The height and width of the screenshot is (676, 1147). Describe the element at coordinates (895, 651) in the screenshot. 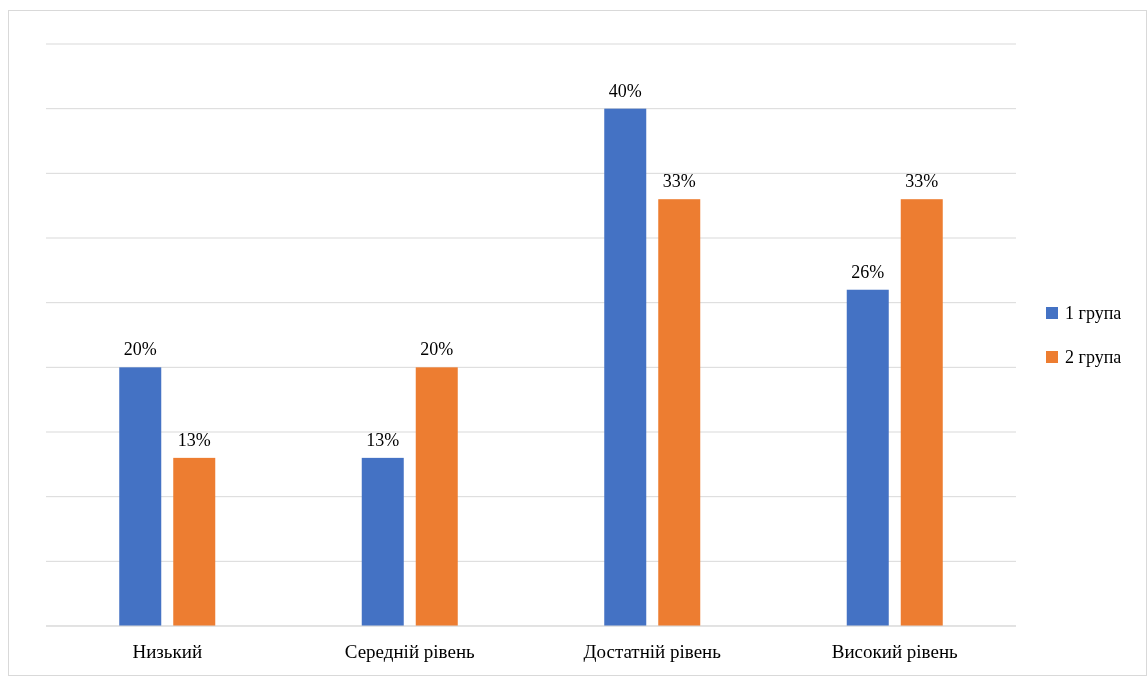

I see `x-tick-label: Високий рівень` at that location.